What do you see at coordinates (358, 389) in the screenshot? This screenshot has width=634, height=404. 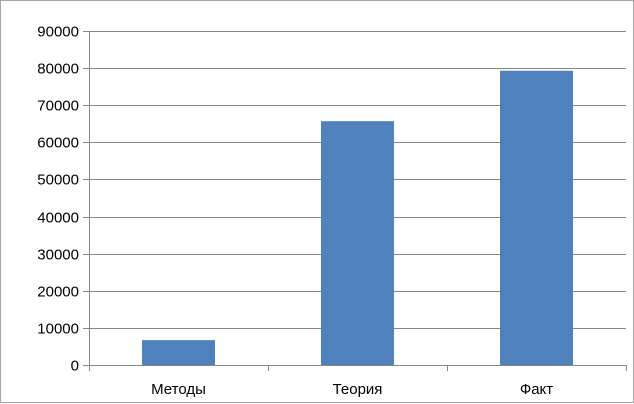 I see `x-tick-label: Теория` at bounding box center [358, 389].